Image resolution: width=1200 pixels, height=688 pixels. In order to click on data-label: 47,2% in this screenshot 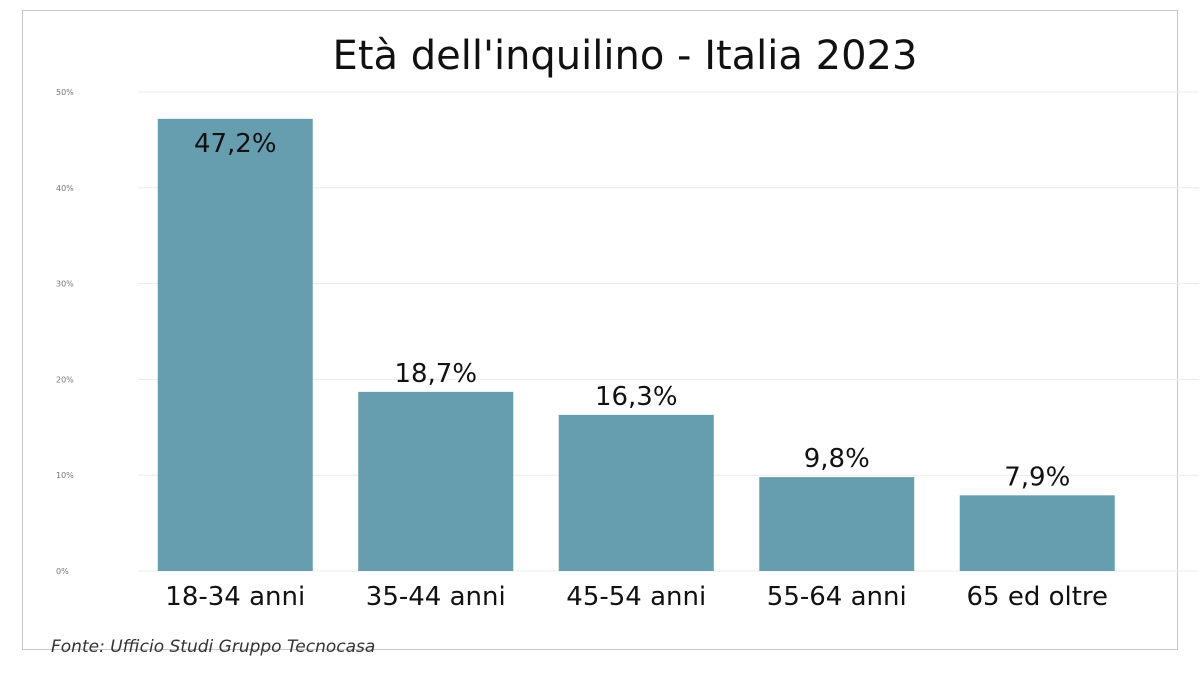, I will do `click(235, 144)`.